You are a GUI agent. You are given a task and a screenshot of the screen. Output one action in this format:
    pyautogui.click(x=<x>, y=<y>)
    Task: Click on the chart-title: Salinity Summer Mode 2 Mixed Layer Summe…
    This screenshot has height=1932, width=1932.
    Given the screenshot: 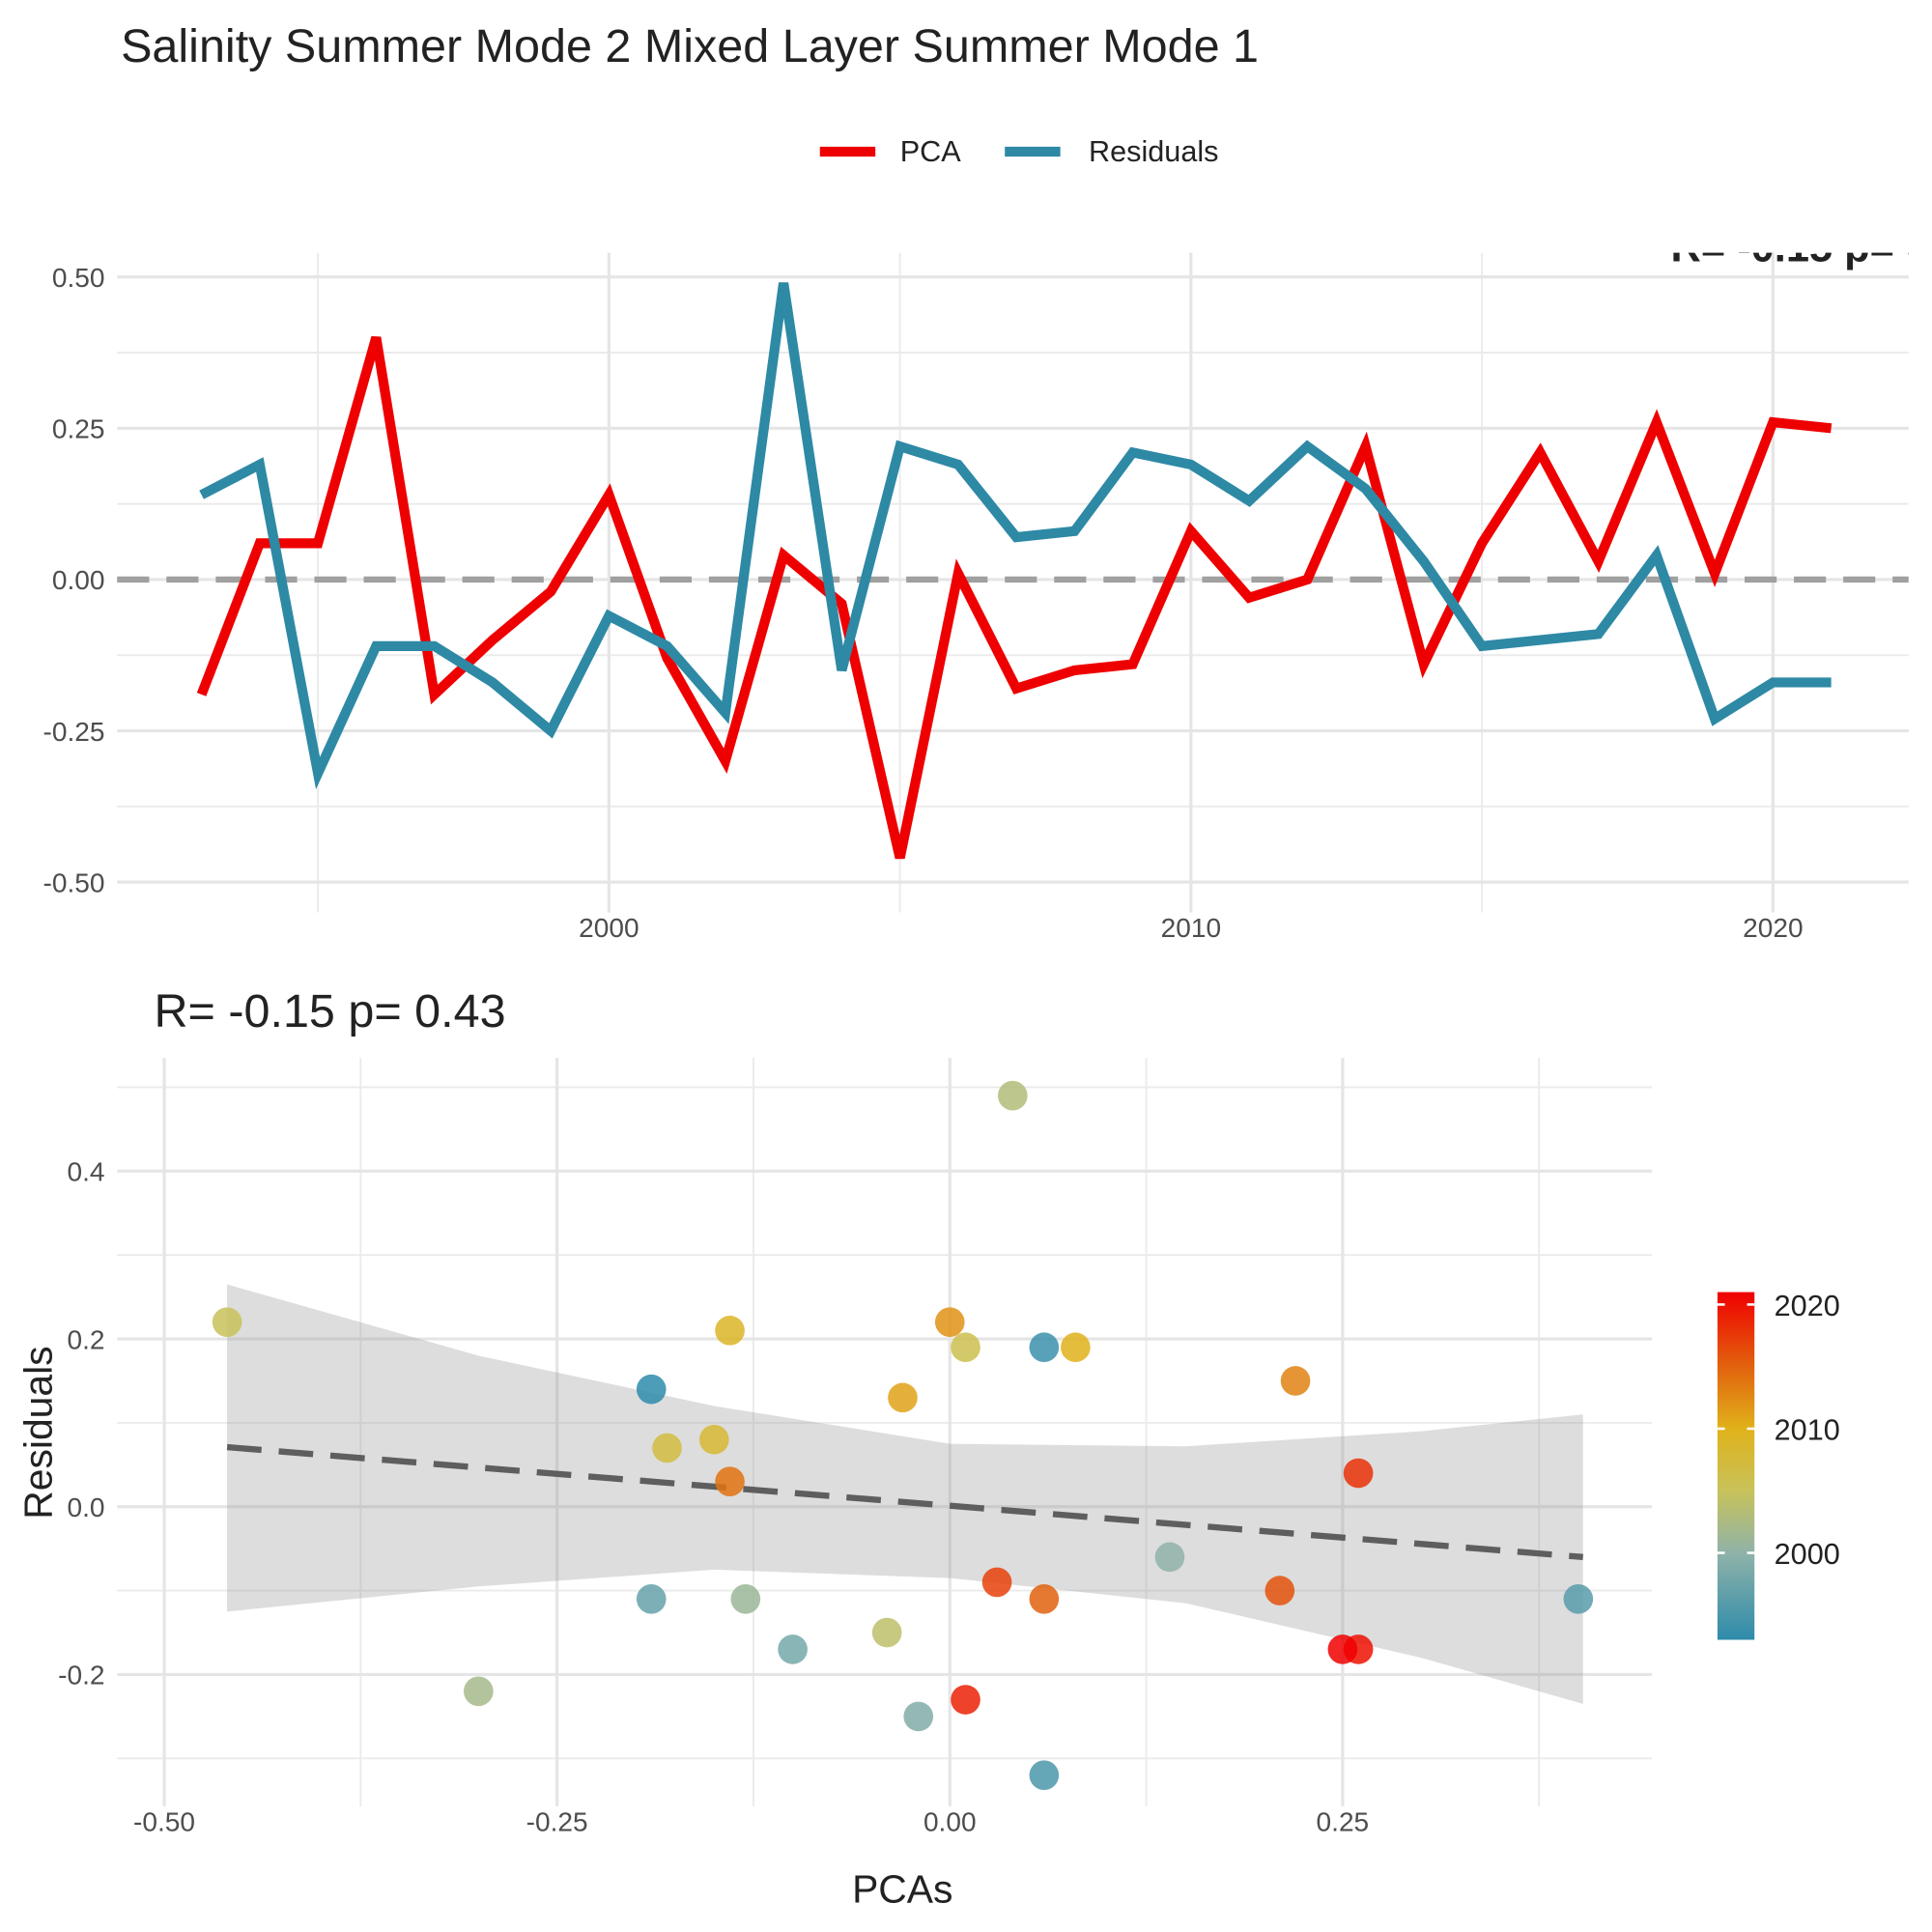 What is the action you would take?
    pyautogui.click(x=690, y=46)
    